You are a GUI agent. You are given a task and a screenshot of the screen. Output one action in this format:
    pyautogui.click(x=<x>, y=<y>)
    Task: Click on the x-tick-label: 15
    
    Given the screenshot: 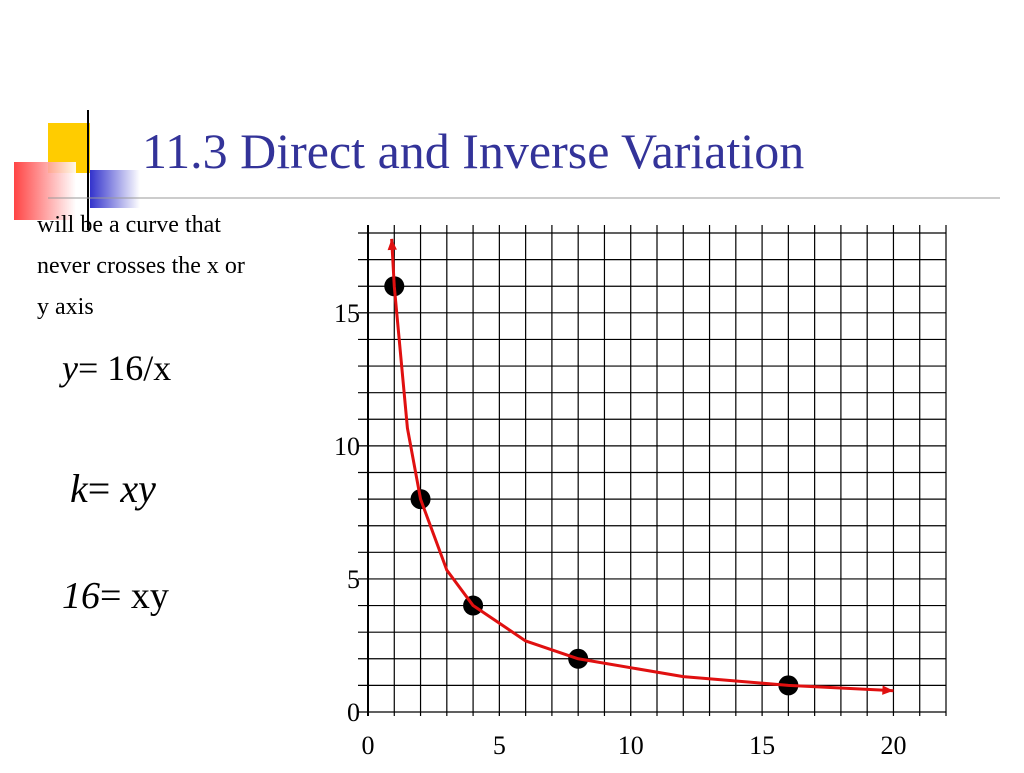 What is the action you would take?
    pyautogui.click(x=762, y=745)
    